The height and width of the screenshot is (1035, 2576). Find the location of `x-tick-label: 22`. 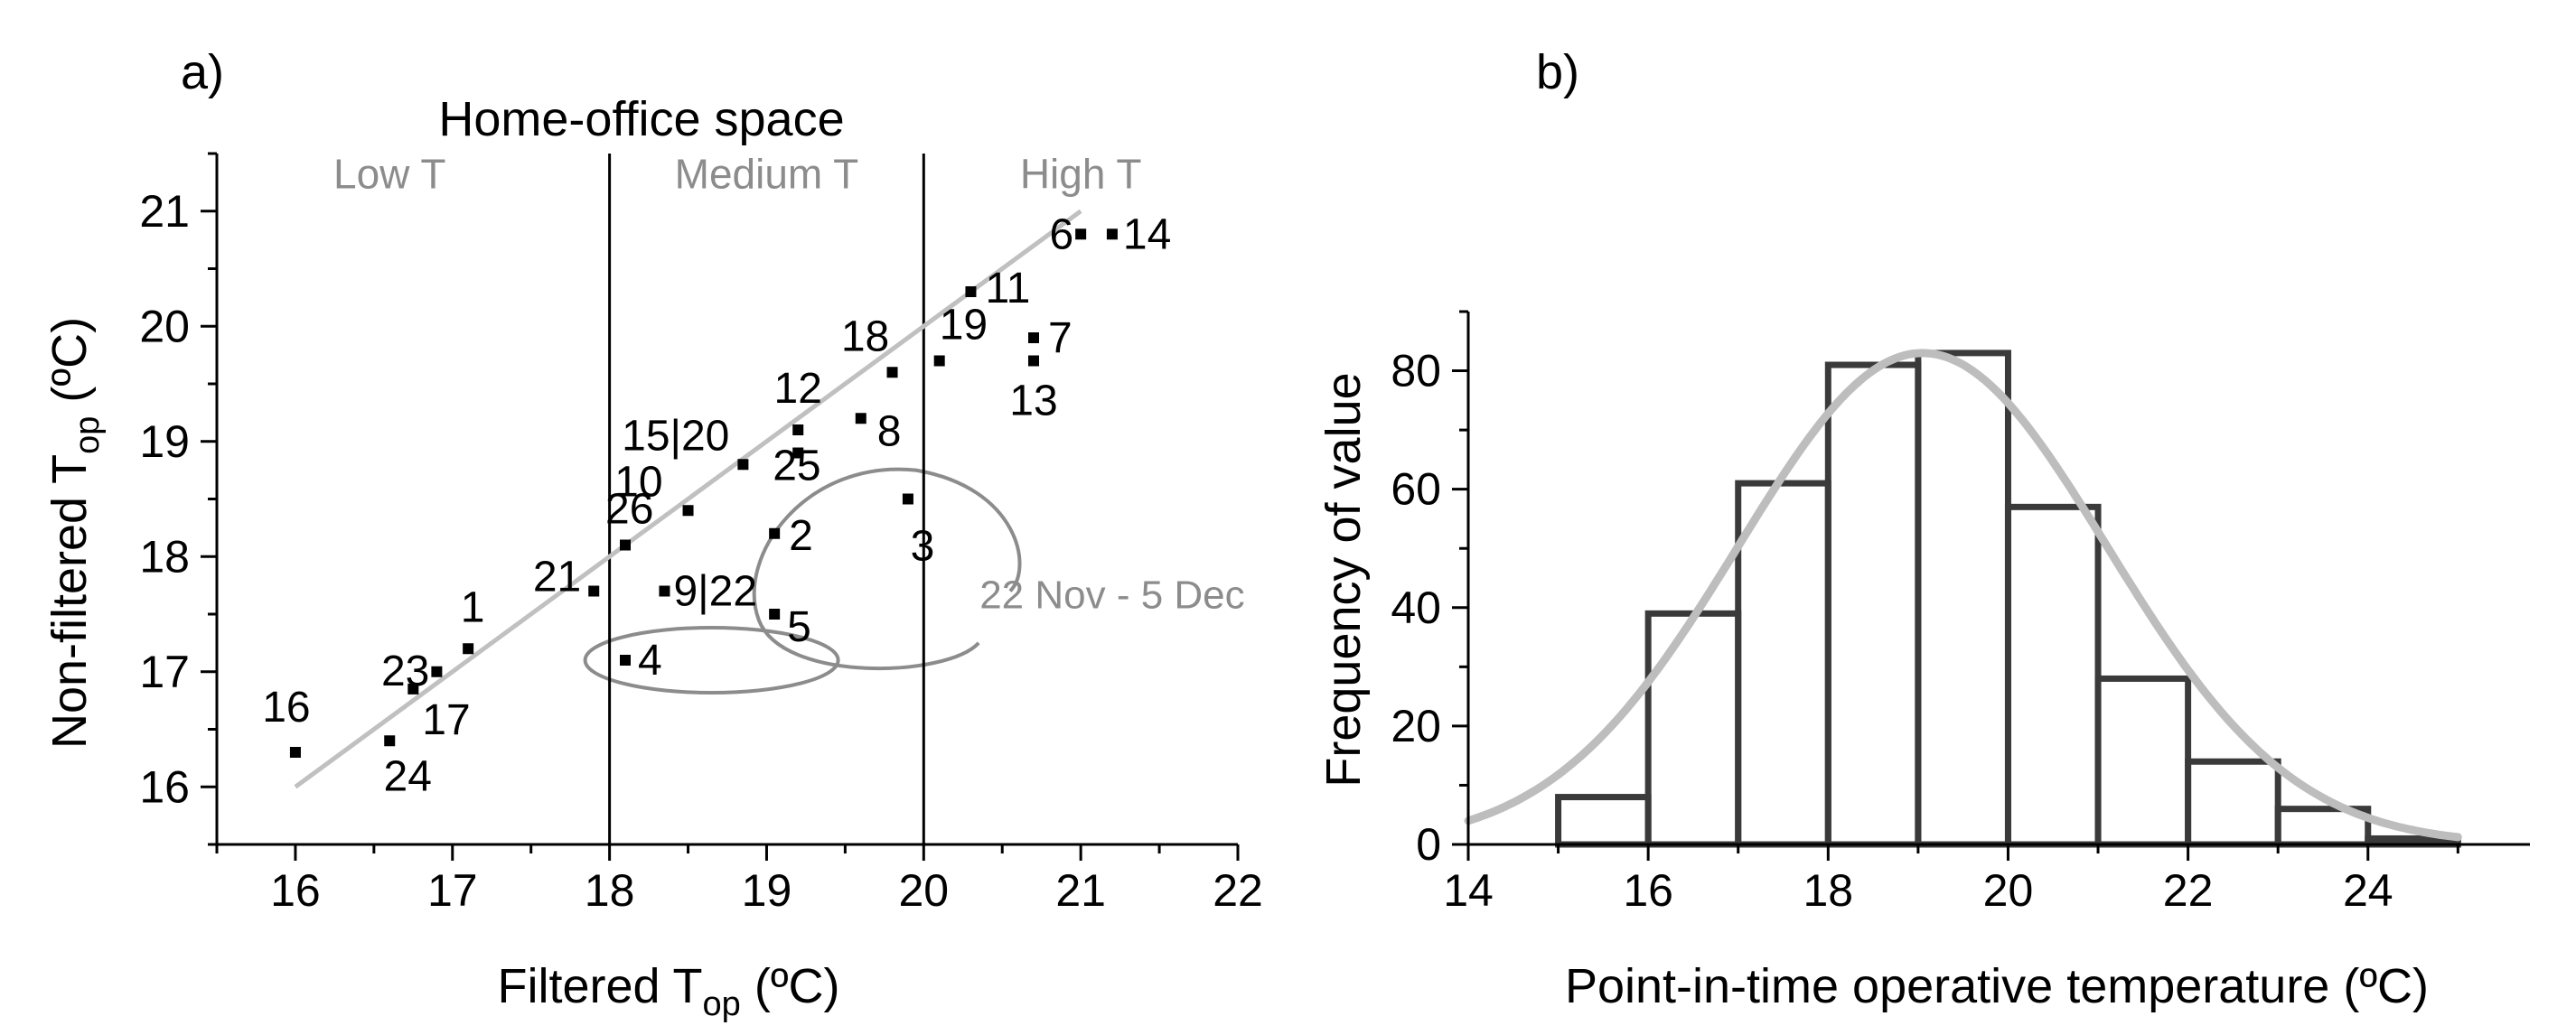

x-tick-label: 22 is located at coordinates (1238, 890).